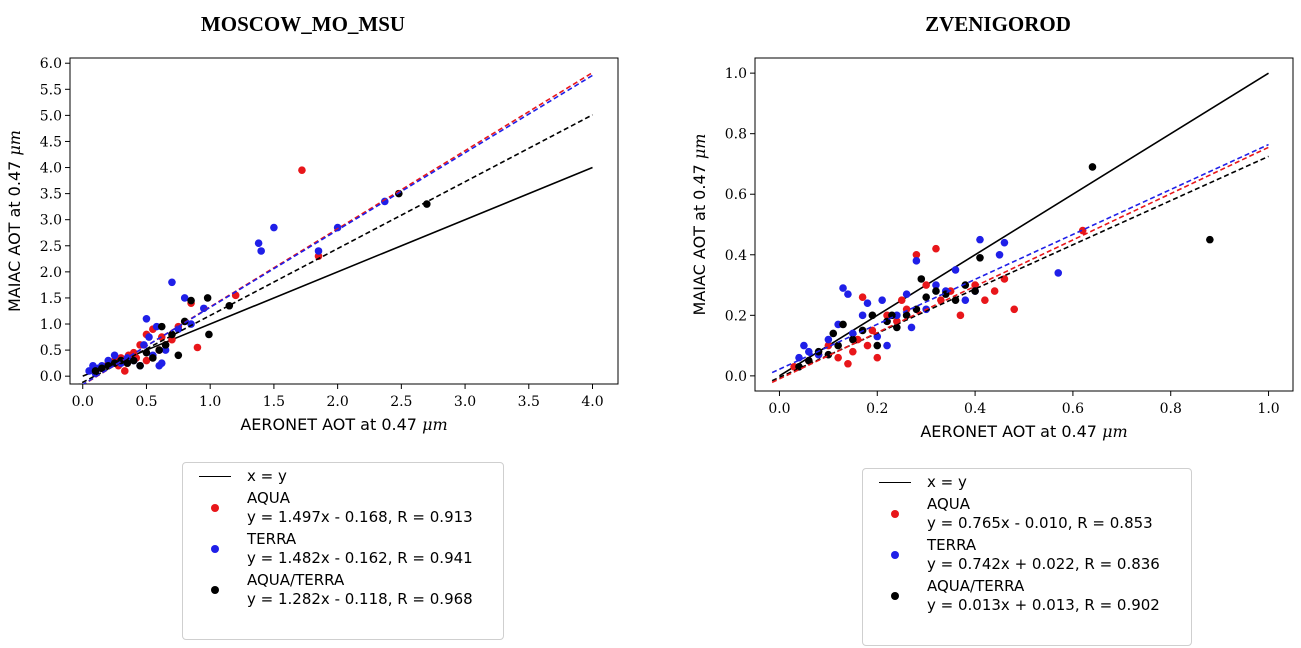  I want to click on legend-series-name: AQUA/TERRA, so click(296, 580).